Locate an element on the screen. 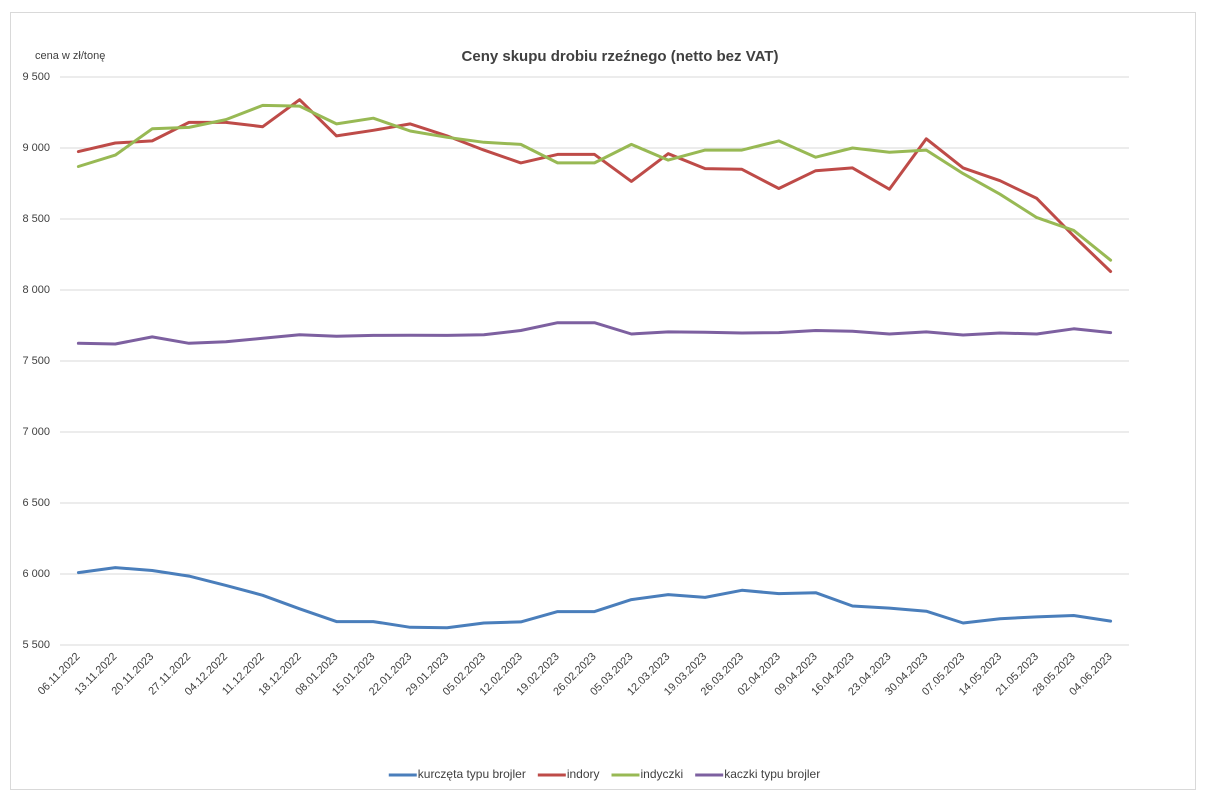  y-tick-label: 7 000 is located at coordinates (36, 432).